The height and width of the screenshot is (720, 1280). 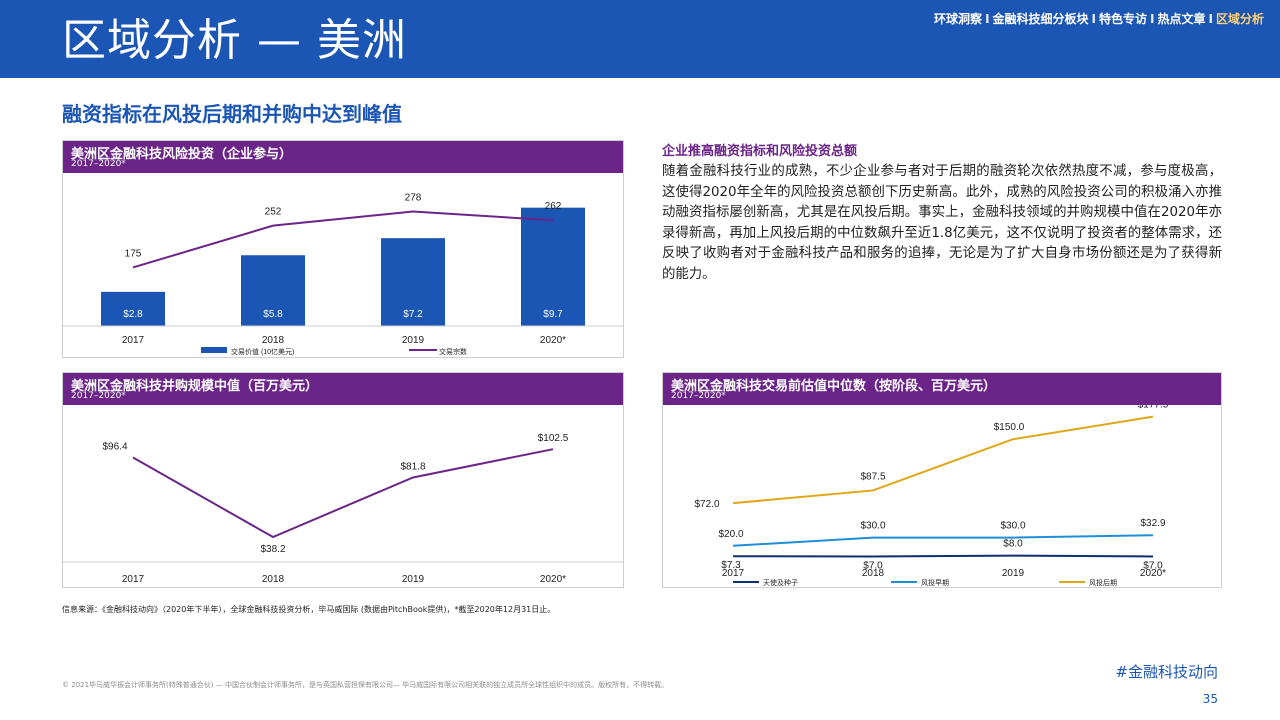 I want to click on nav-item-hot-articles: 热点文章, so click(x=1181, y=19).